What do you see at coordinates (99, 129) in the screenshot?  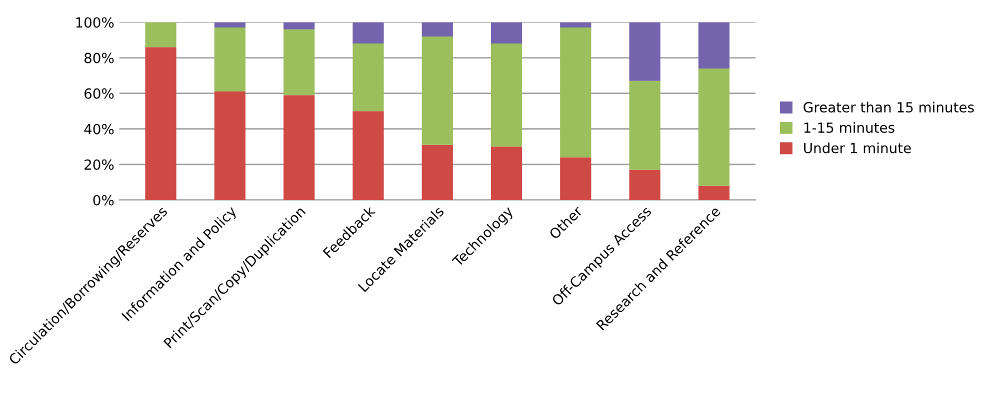 I see `y-tick-label: 40%` at bounding box center [99, 129].